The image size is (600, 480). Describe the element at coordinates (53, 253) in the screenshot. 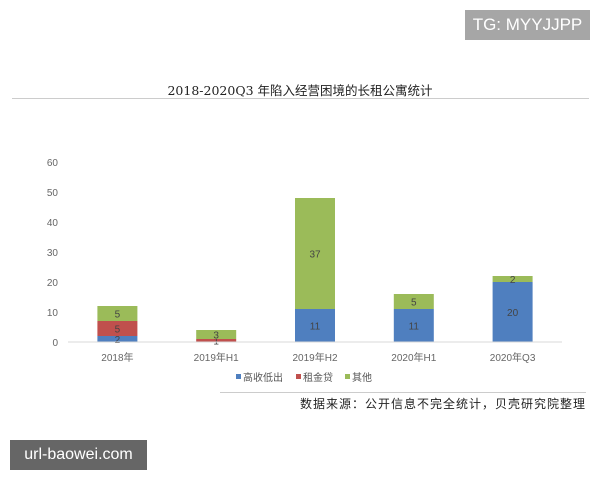

I see `y-tick-label: 30` at that location.